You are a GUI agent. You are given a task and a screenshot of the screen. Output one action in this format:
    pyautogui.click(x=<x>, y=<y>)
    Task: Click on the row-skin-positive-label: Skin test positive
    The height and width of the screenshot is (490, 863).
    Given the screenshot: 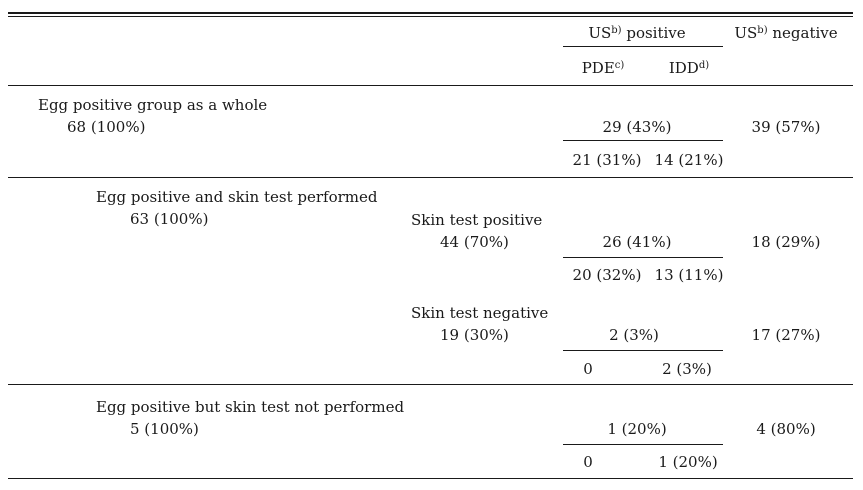 What is the action you would take?
    pyautogui.click(x=477, y=220)
    